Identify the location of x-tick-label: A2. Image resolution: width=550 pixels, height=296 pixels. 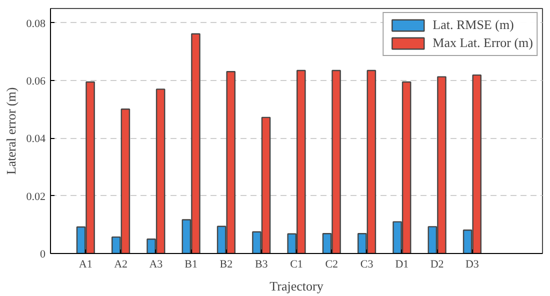
(121, 264).